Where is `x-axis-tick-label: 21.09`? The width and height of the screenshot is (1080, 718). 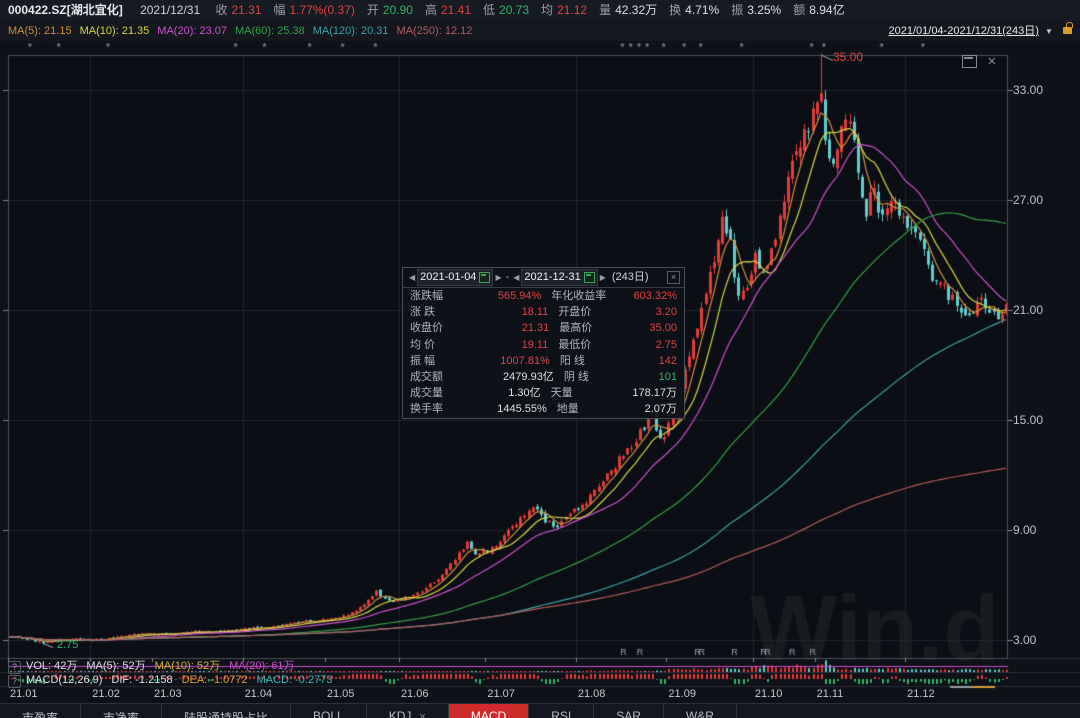 x-axis-tick-label: 21.09 is located at coordinates (682, 694).